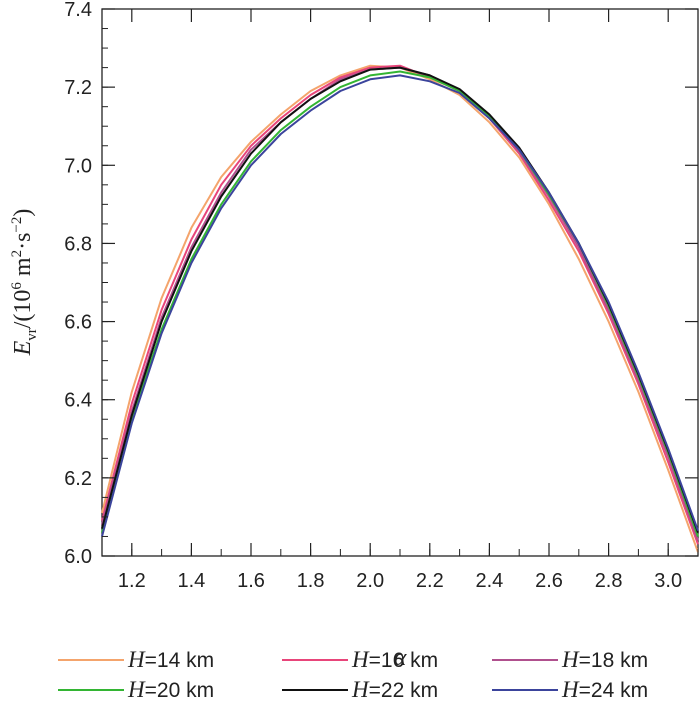  Describe the element at coordinates (609, 581) in the screenshot. I see `x-tick-label: 2.8` at that location.